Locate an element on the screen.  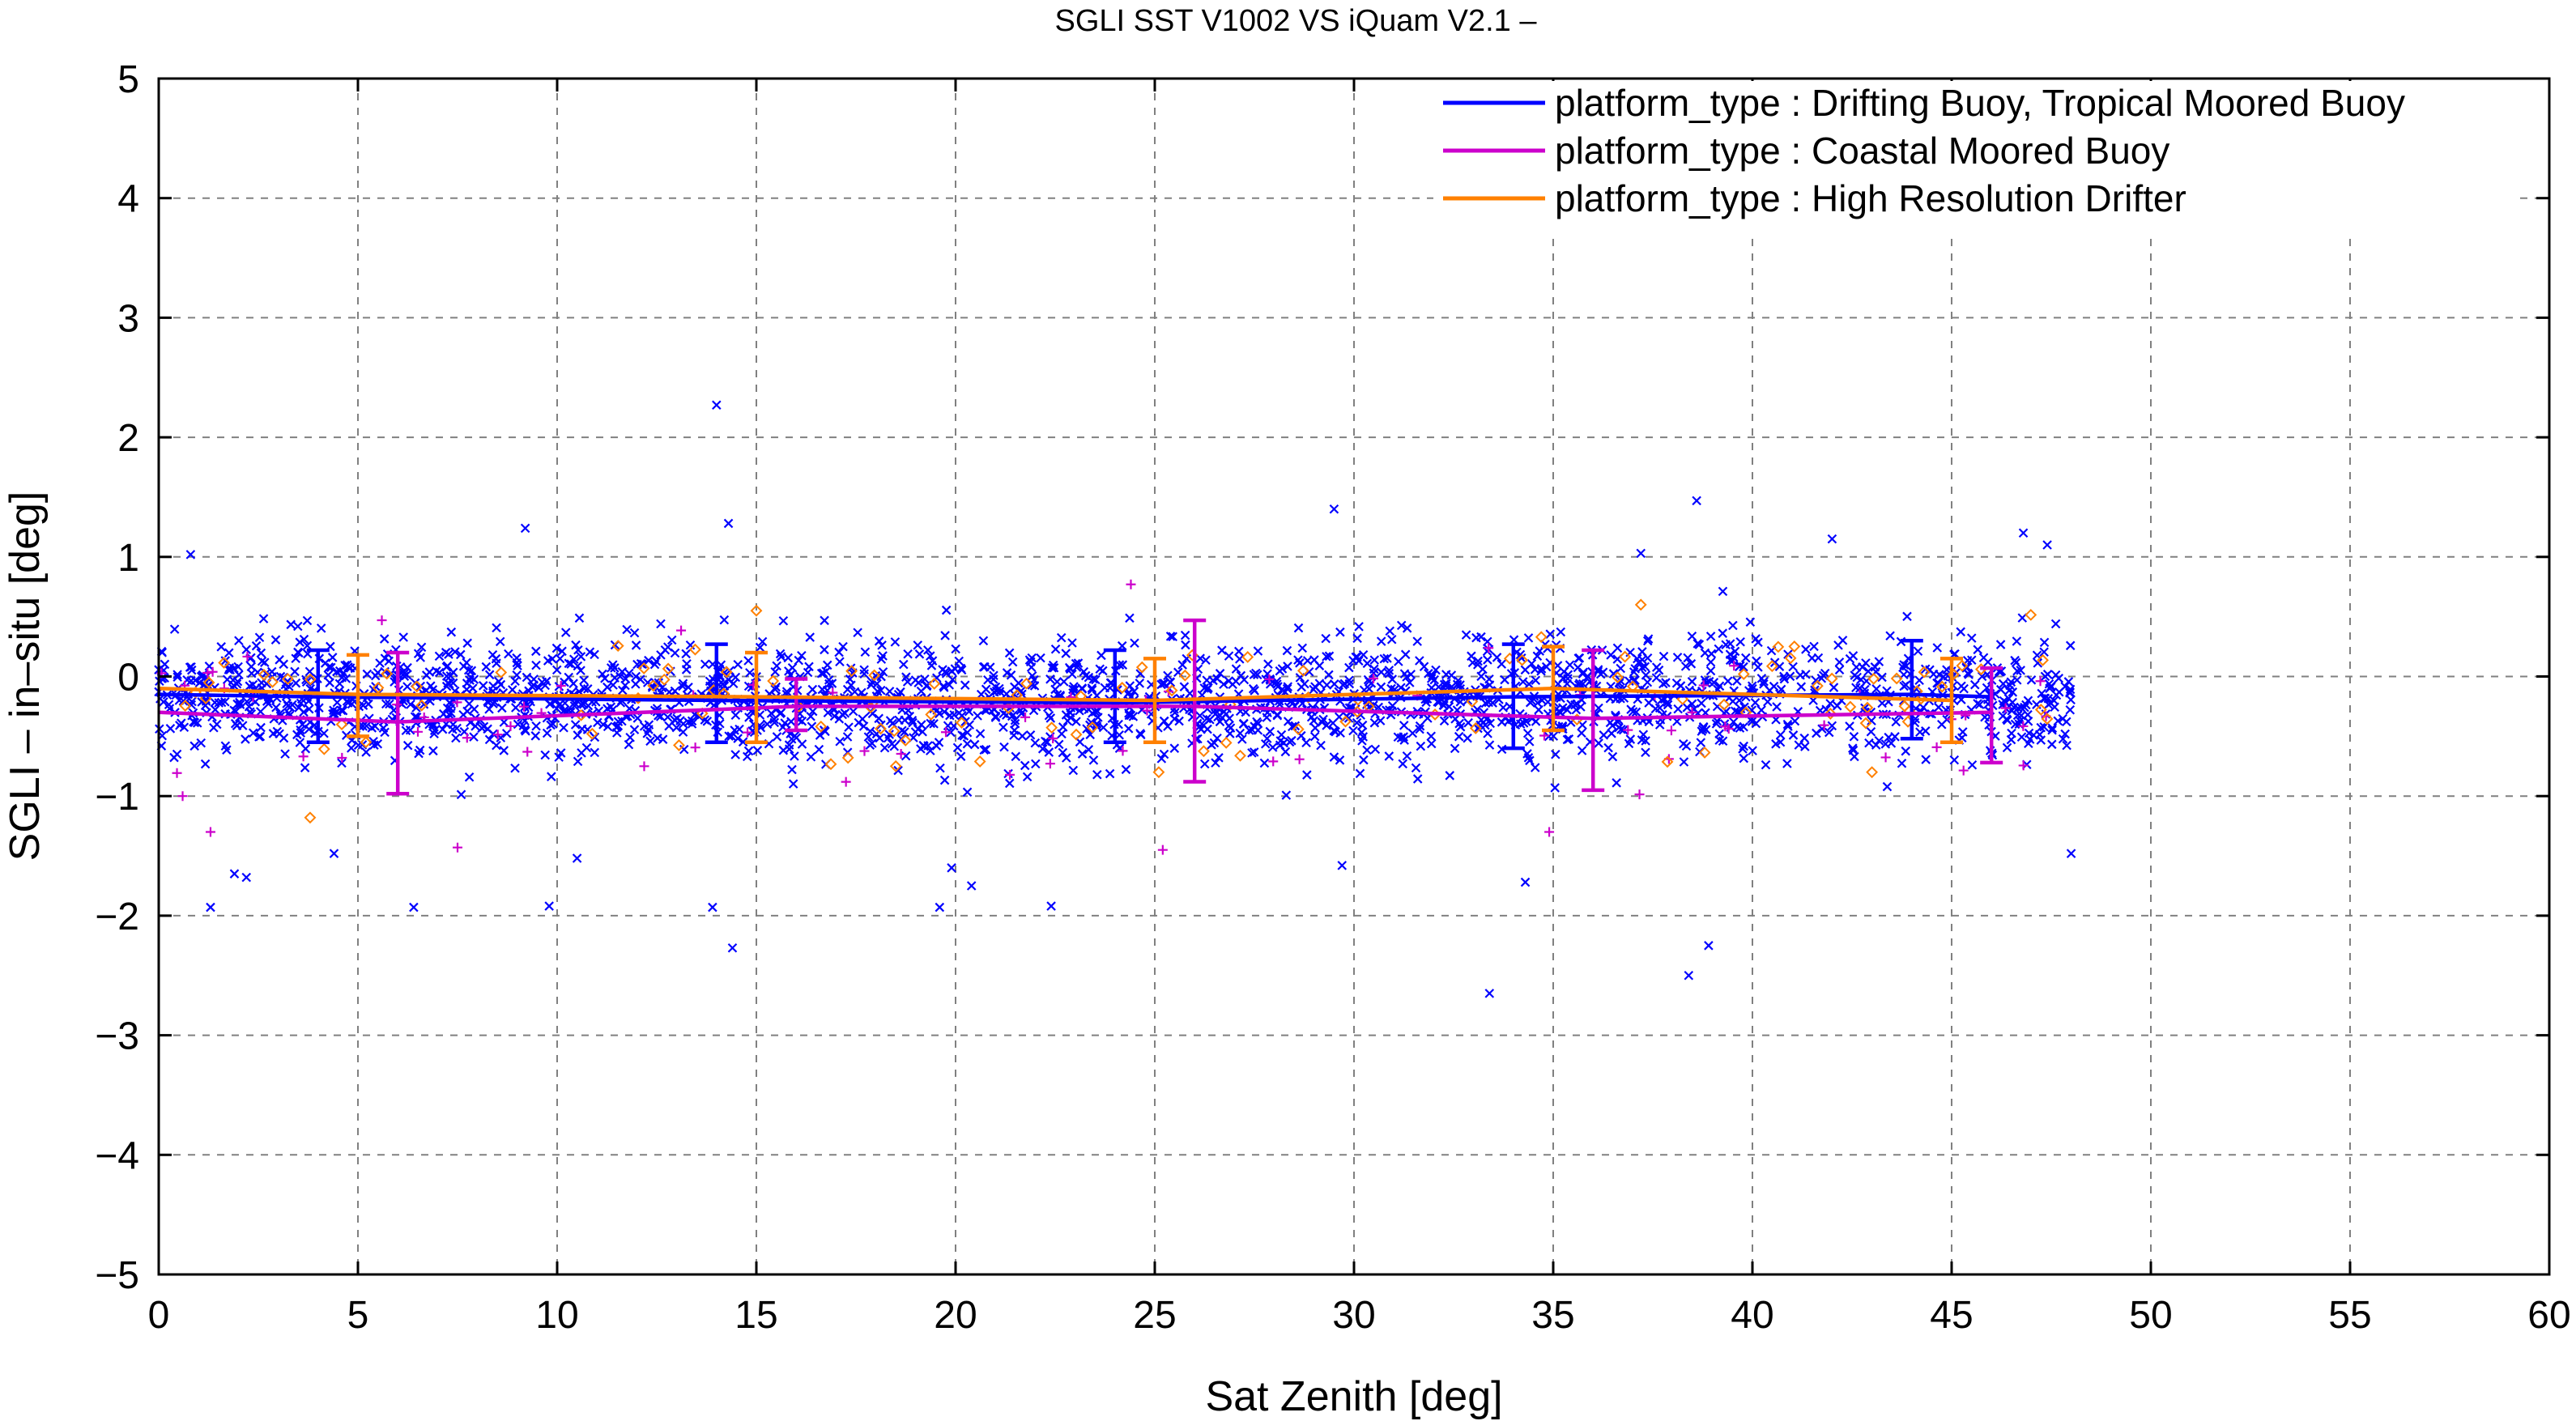
y-axis-label: SGLI – in–situ [deg] is located at coordinates (25, 676).